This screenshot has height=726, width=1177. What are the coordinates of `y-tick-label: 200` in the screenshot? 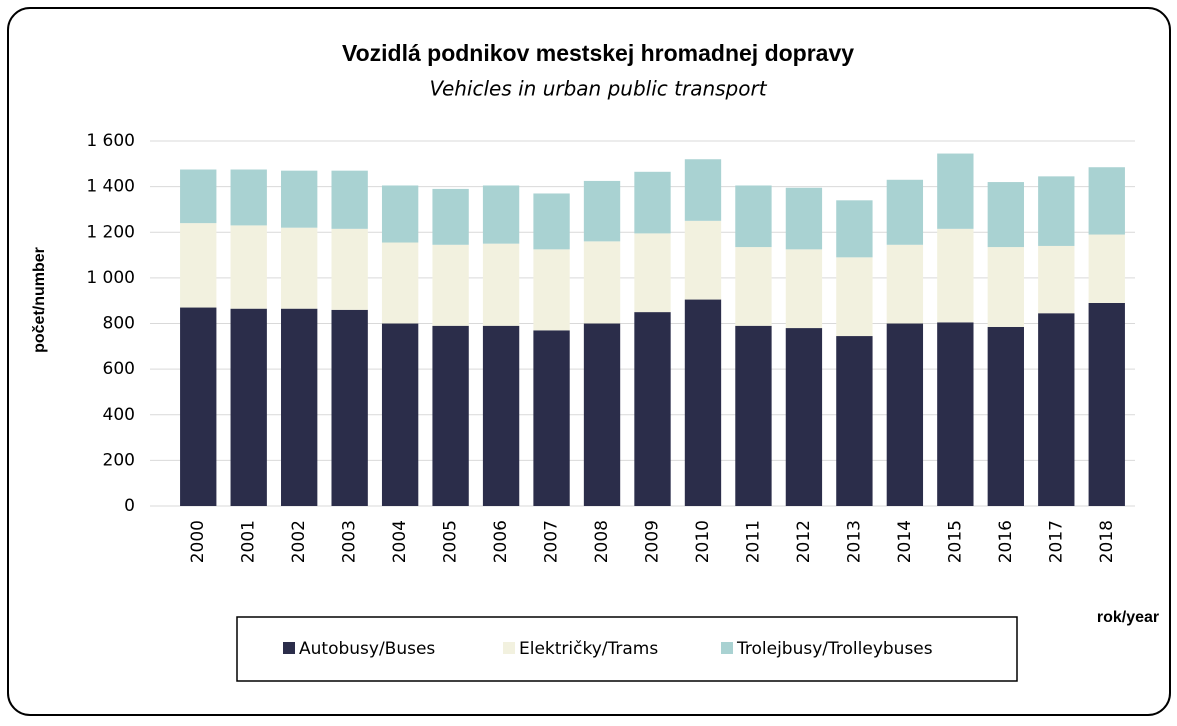 It's located at (119, 460).